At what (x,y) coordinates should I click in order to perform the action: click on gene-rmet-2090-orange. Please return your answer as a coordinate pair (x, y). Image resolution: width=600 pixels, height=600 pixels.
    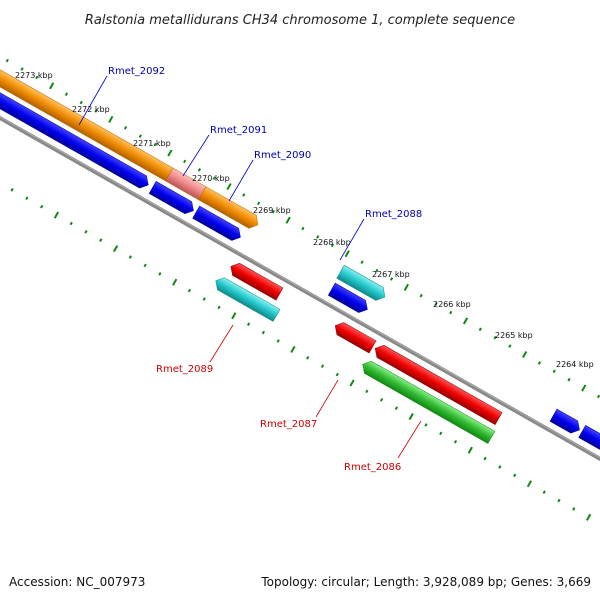
    Looking at the image, I should click on (230, 209).